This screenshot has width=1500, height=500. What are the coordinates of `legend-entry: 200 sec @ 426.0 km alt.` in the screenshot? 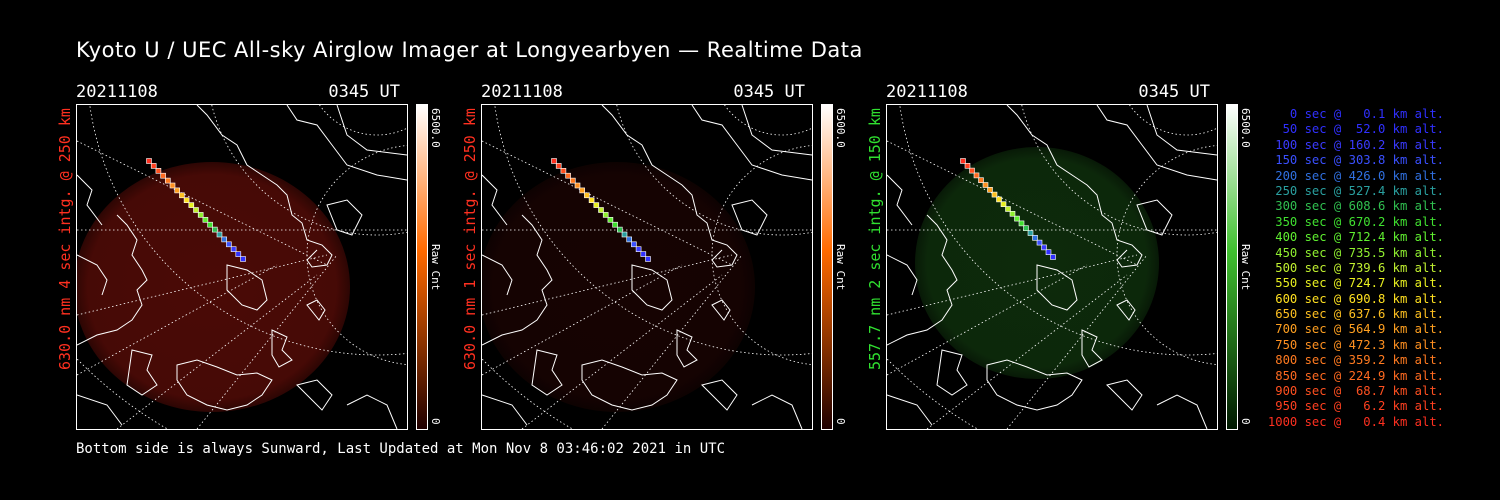 It's located at (1359, 175).